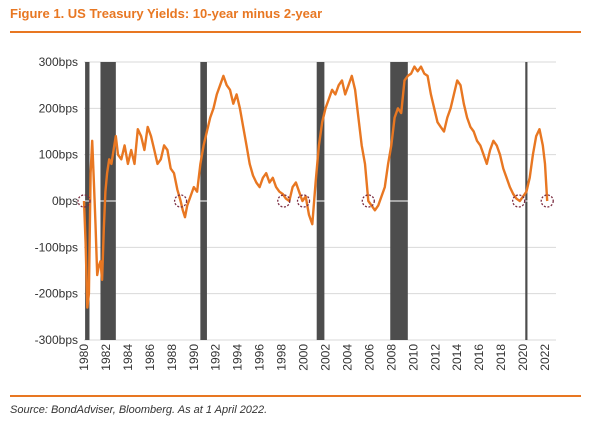  I want to click on source-rule, so click(295, 396).